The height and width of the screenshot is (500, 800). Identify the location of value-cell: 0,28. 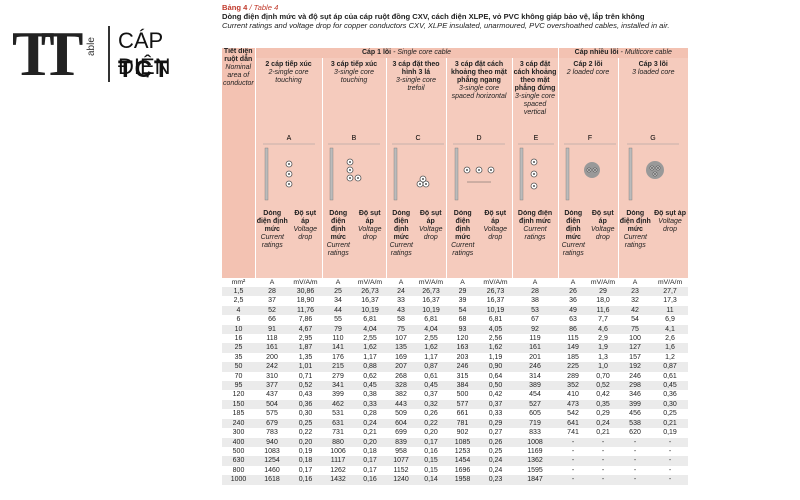
(370, 414).